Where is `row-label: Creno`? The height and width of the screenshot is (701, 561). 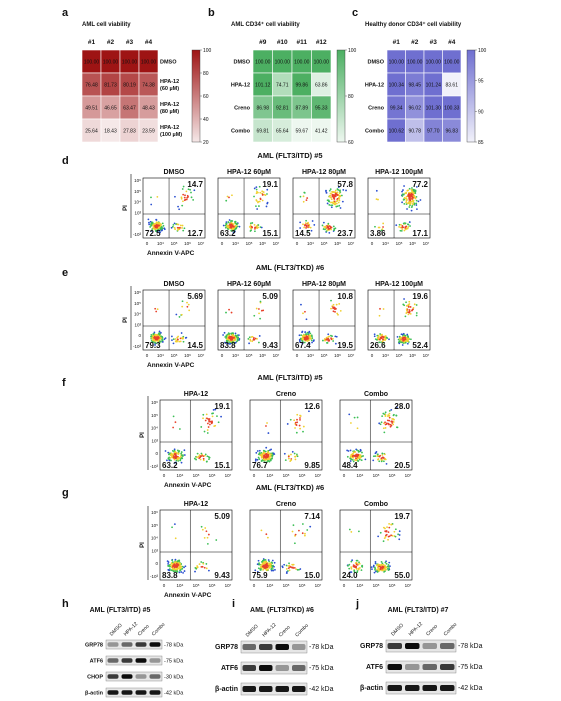 row-label: Creno is located at coordinates (376, 109).